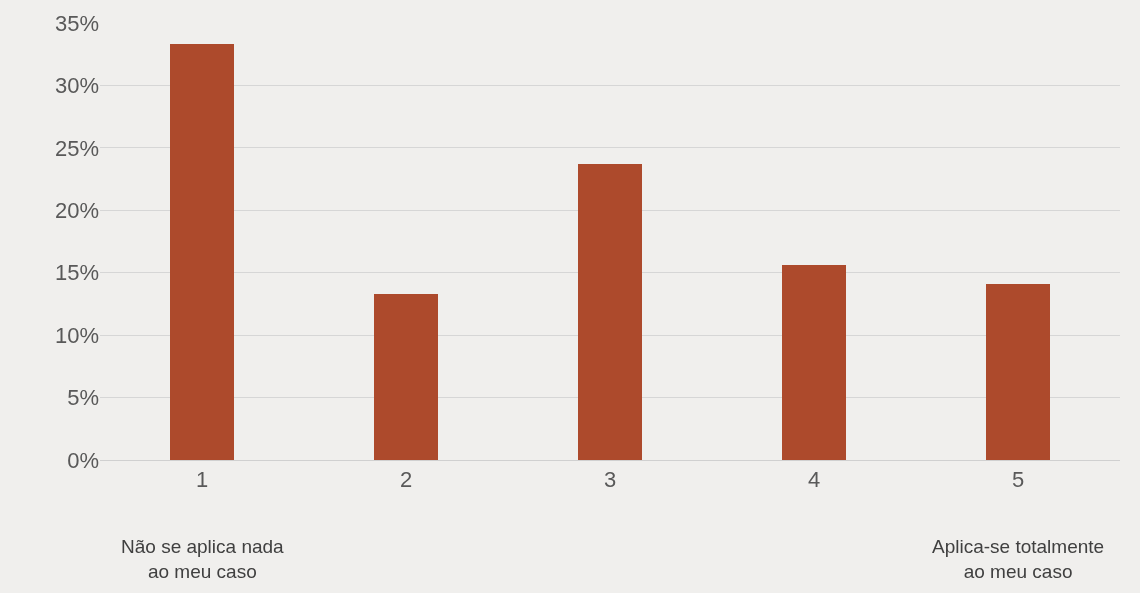 This screenshot has width=1140, height=593. I want to click on y-tick-label: 25%, so click(76, 148).